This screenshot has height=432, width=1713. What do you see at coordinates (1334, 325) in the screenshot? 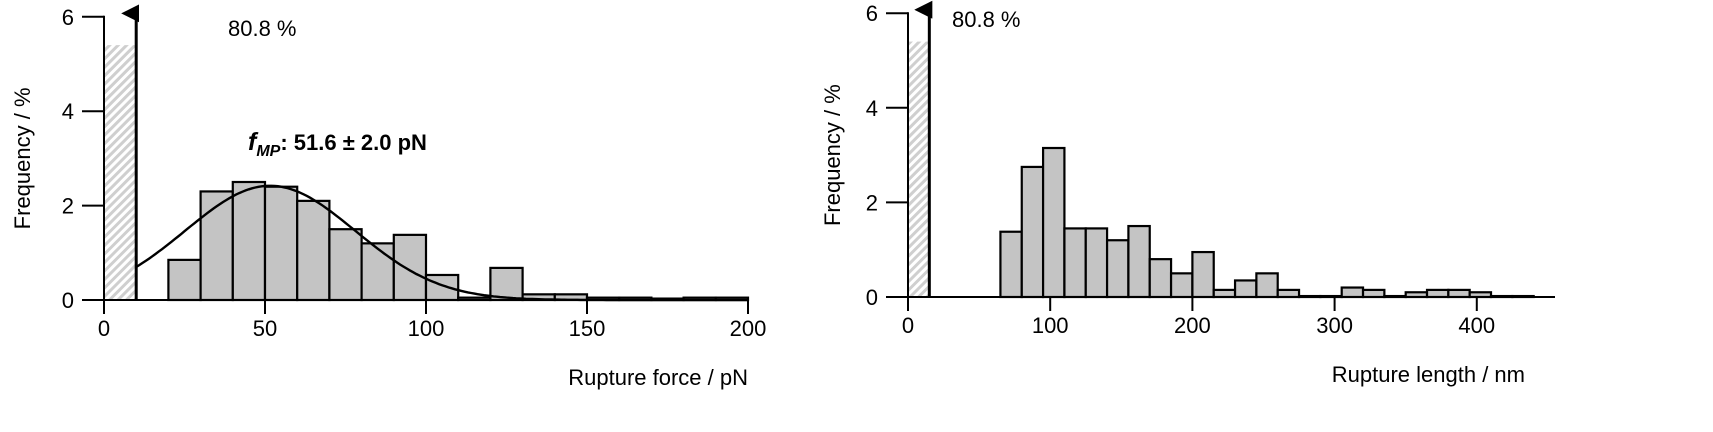
I see `x-tick-label: 300` at bounding box center [1334, 325].